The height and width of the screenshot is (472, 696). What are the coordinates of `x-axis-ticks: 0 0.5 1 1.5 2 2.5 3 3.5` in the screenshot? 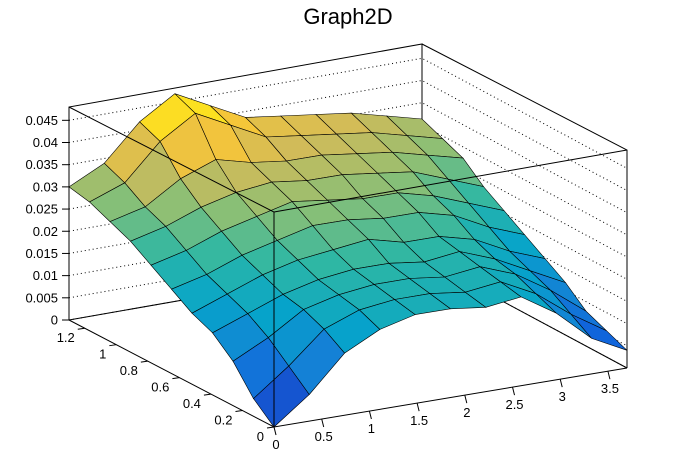 It's located at (445, 411).